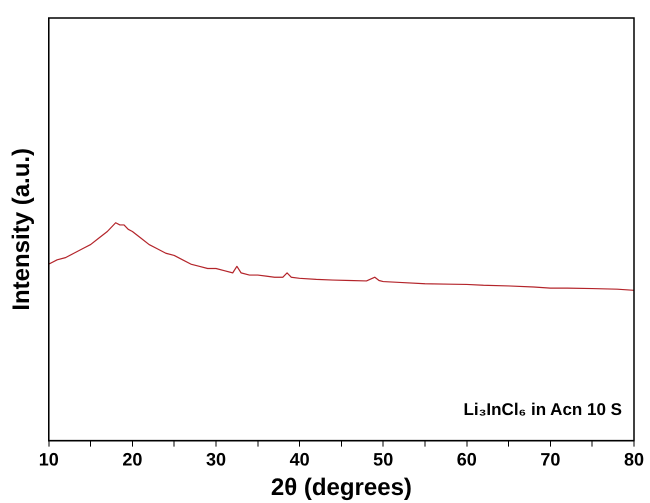  What do you see at coordinates (132, 459) in the screenshot?
I see `x-tick-label: 20` at bounding box center [132, 459].